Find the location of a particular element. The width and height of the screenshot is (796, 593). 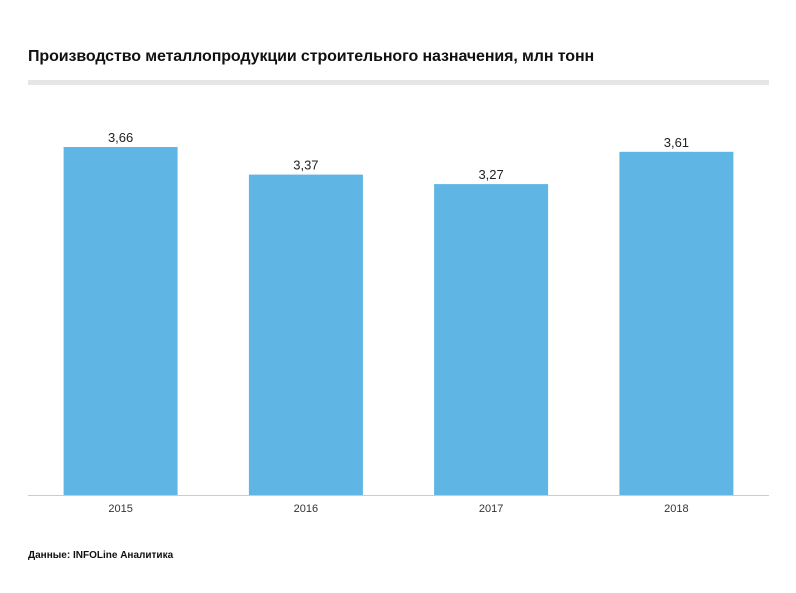

x-tick-label-2018: 2018 is located at coordinates (676, 509).